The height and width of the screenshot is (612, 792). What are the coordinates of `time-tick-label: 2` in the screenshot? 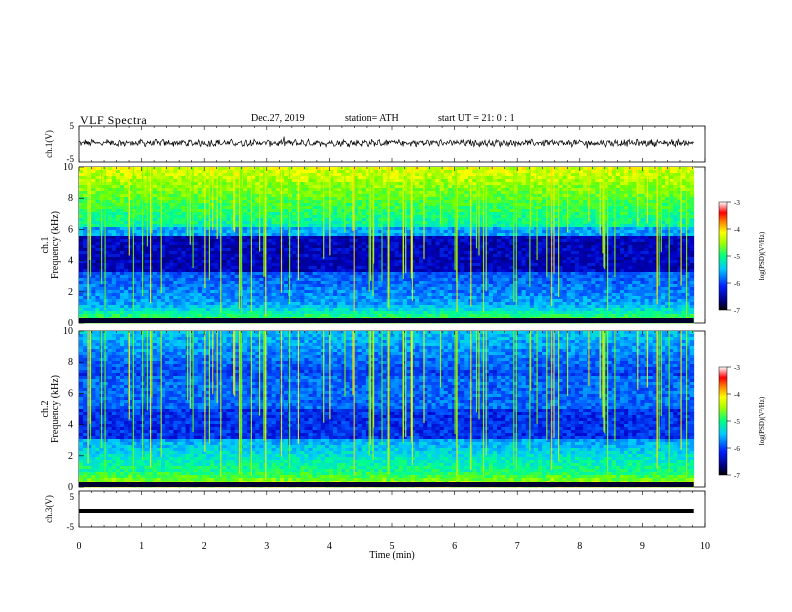 It's located at (204, 546).